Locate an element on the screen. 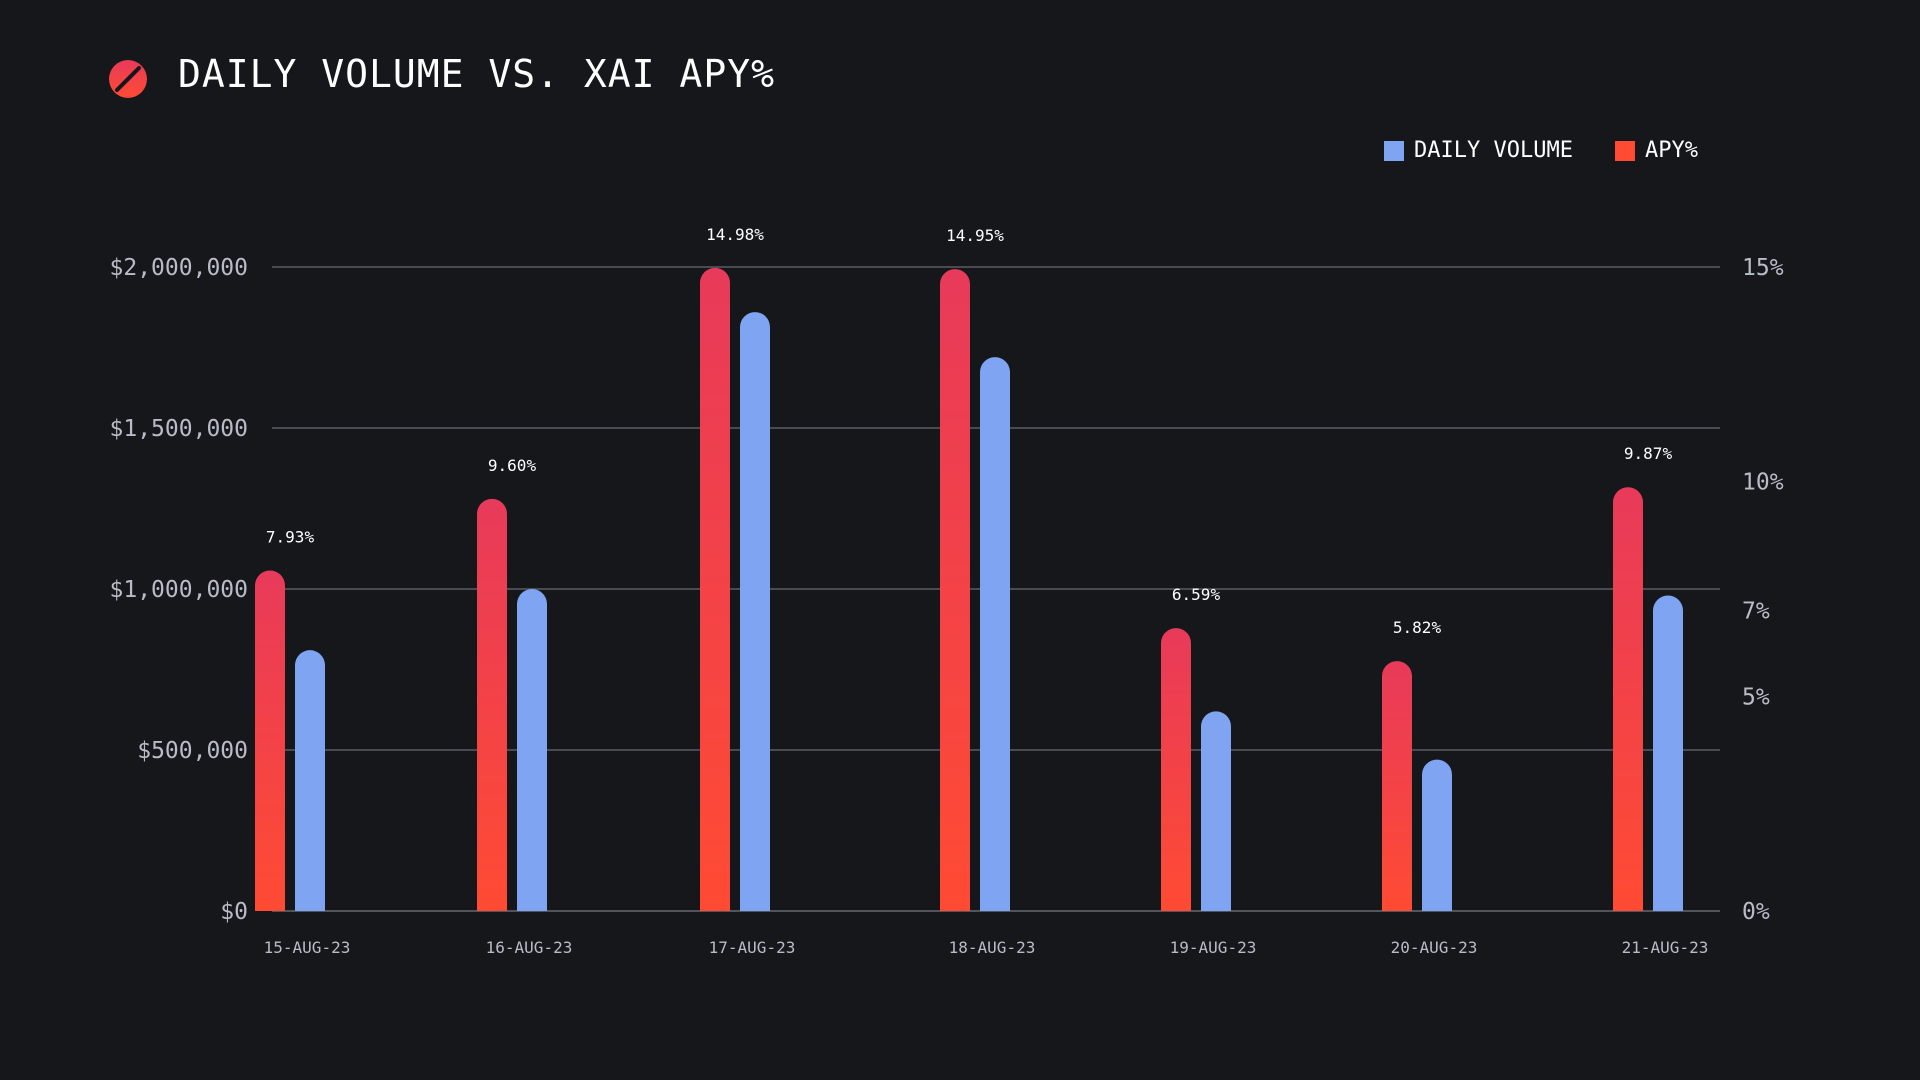 Image resolution: width=1920 pixels, height=1080 pixels. left-axis-tick-label: $1,500,000 is located at coordinates (179, 429).